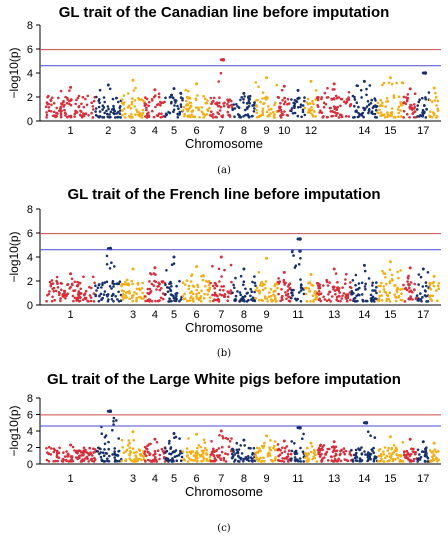 This screenshot has width=448, height=550. I want to click on chromosome-tick-label: 6, so click(197, 479).